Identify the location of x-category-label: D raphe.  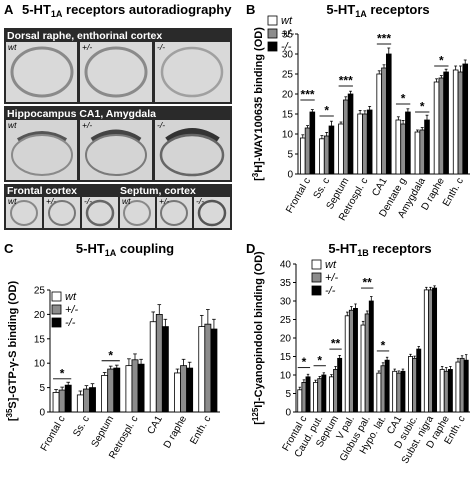
(176, 432).